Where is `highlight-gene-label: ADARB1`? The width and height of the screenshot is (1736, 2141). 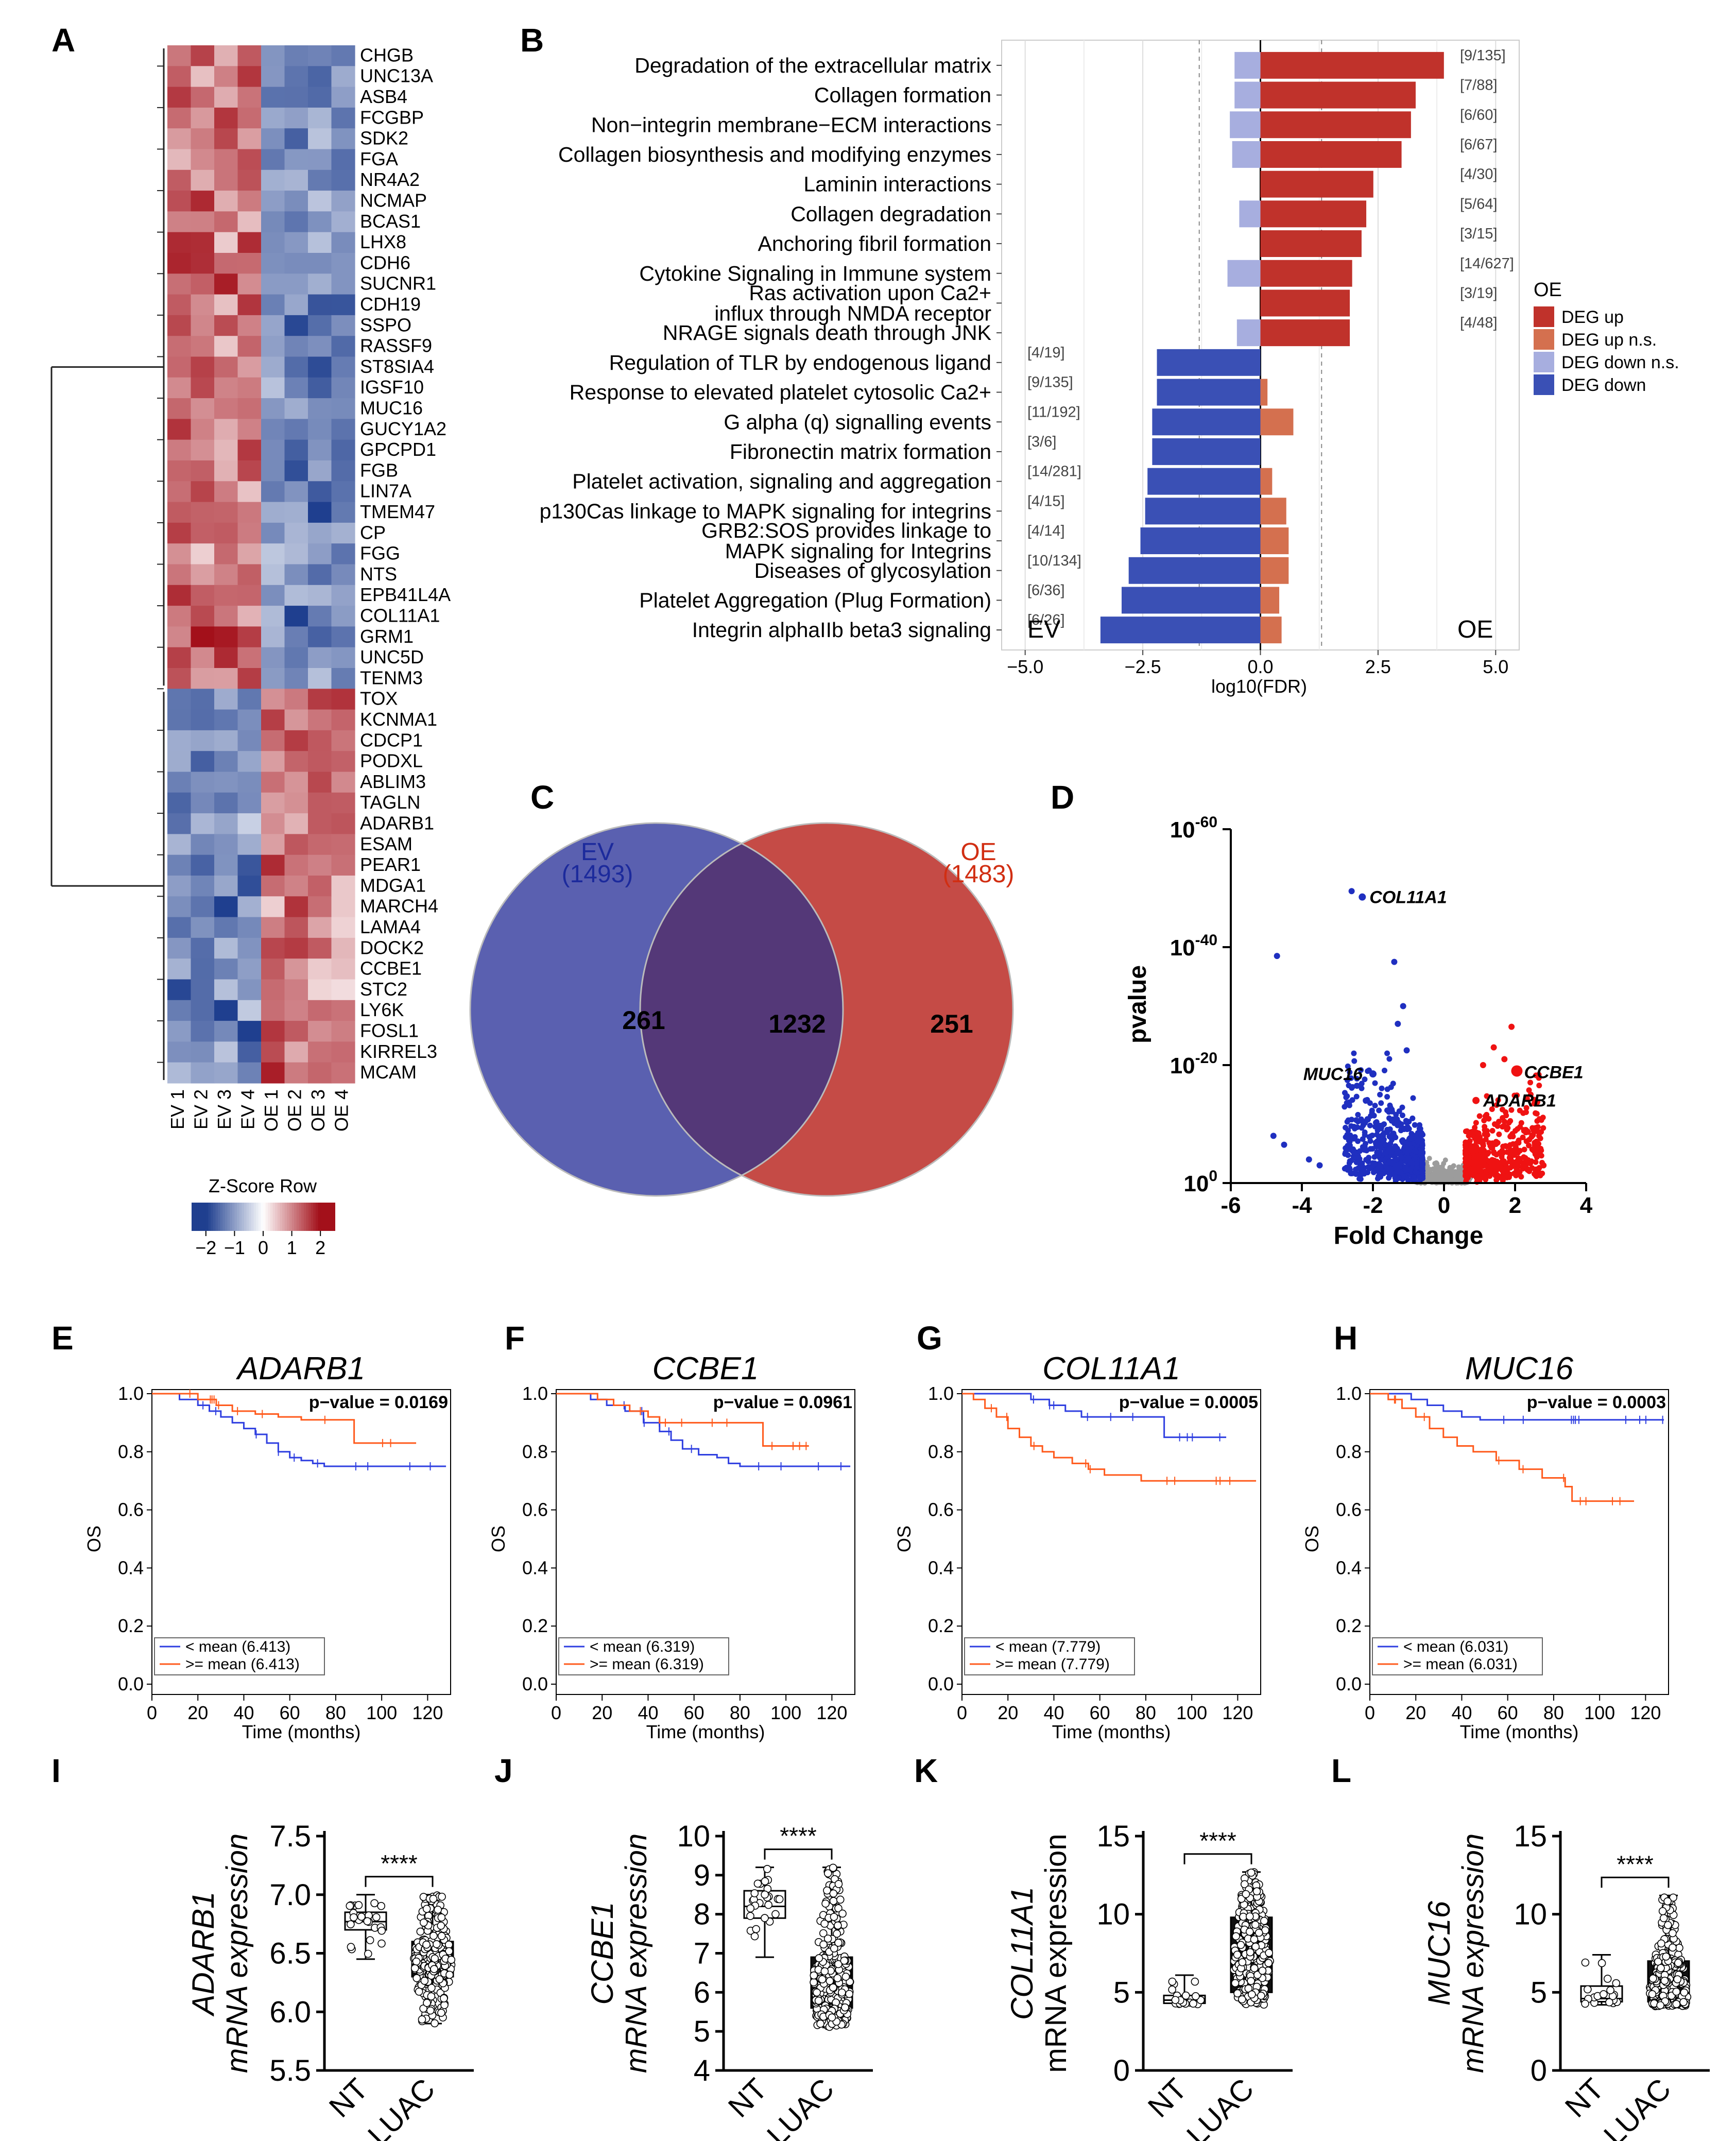
highlight-gene-label: ADARB1 is located at coordinates (1520, 1101).